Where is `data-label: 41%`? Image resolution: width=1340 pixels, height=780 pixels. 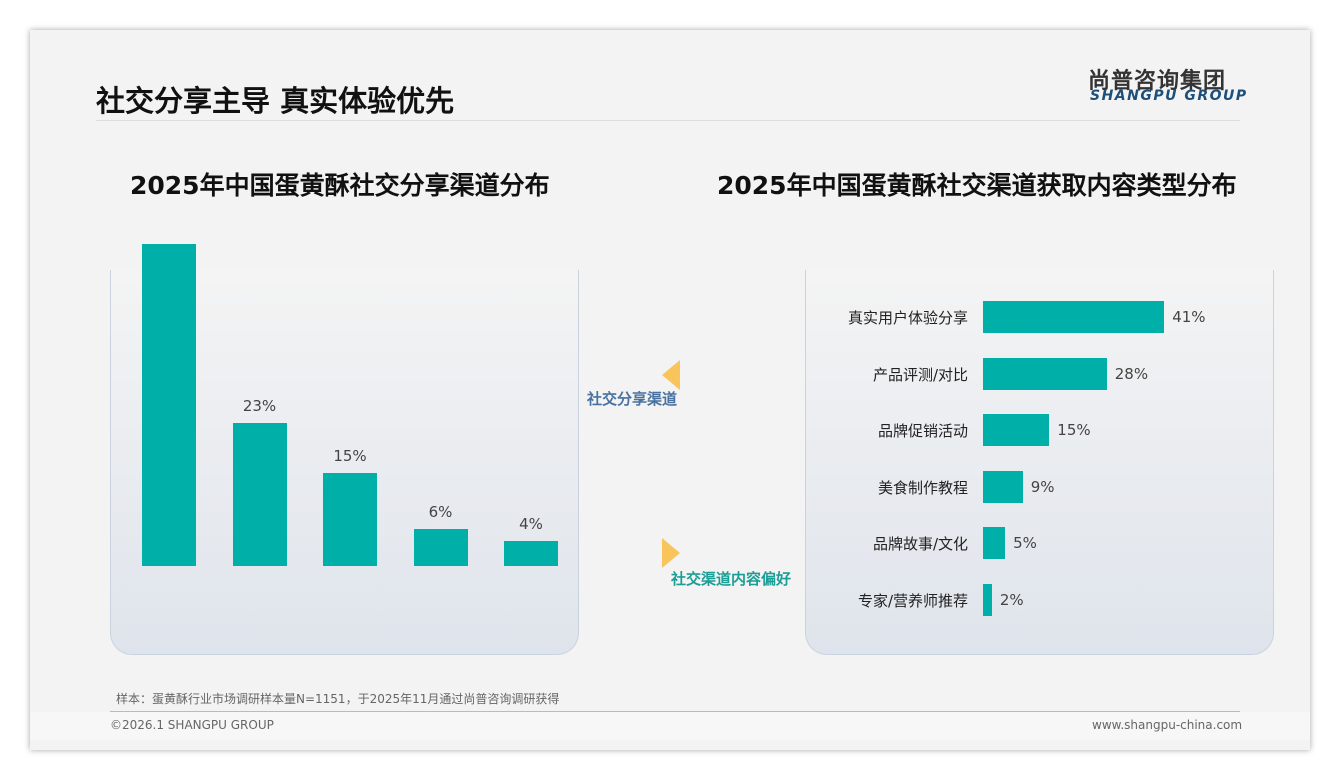
data-label: 41% is located at coordinates (1189, 317).